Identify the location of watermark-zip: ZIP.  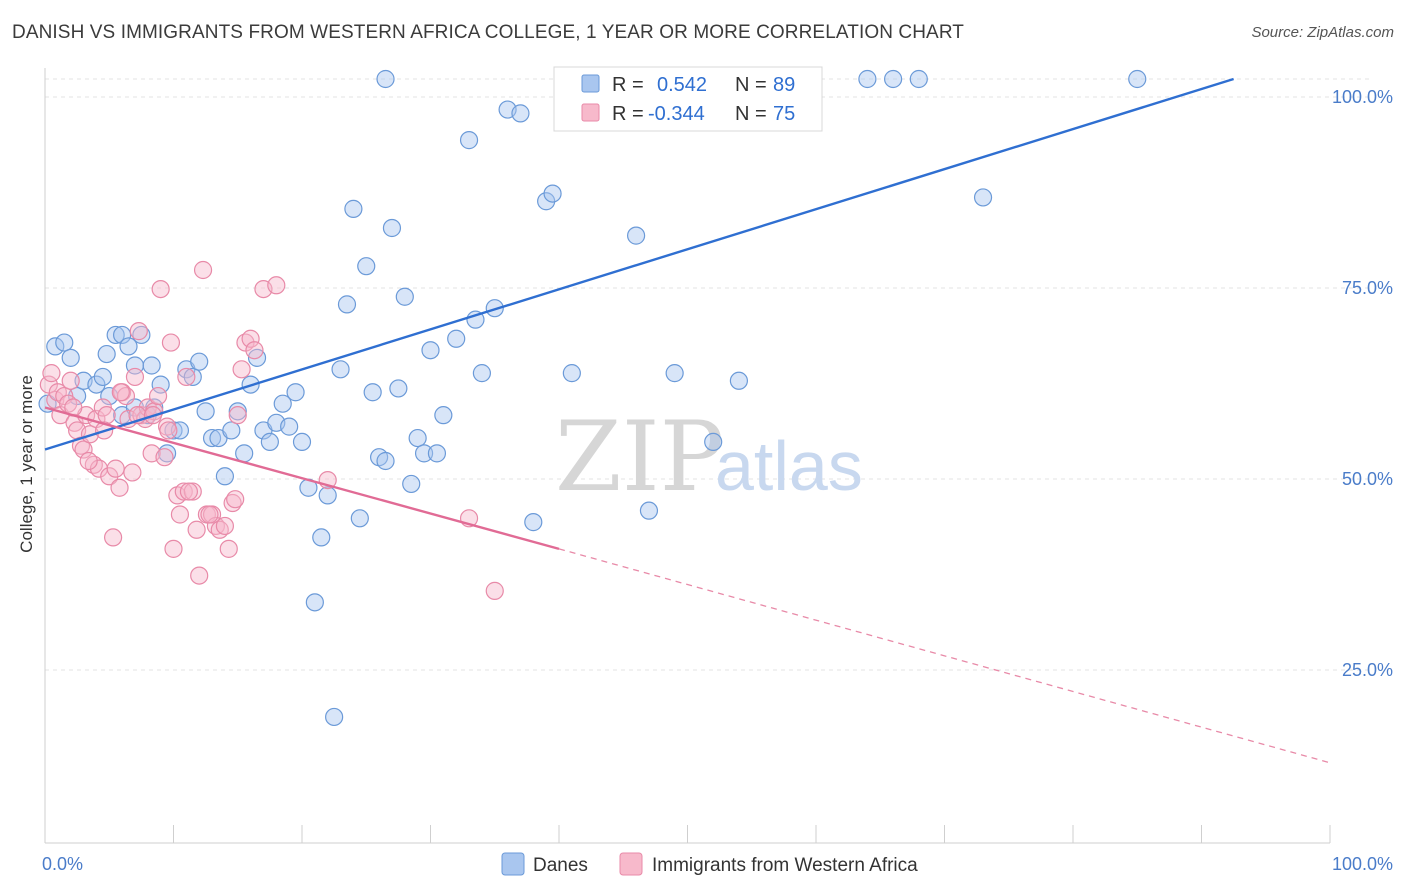
(639, 457).